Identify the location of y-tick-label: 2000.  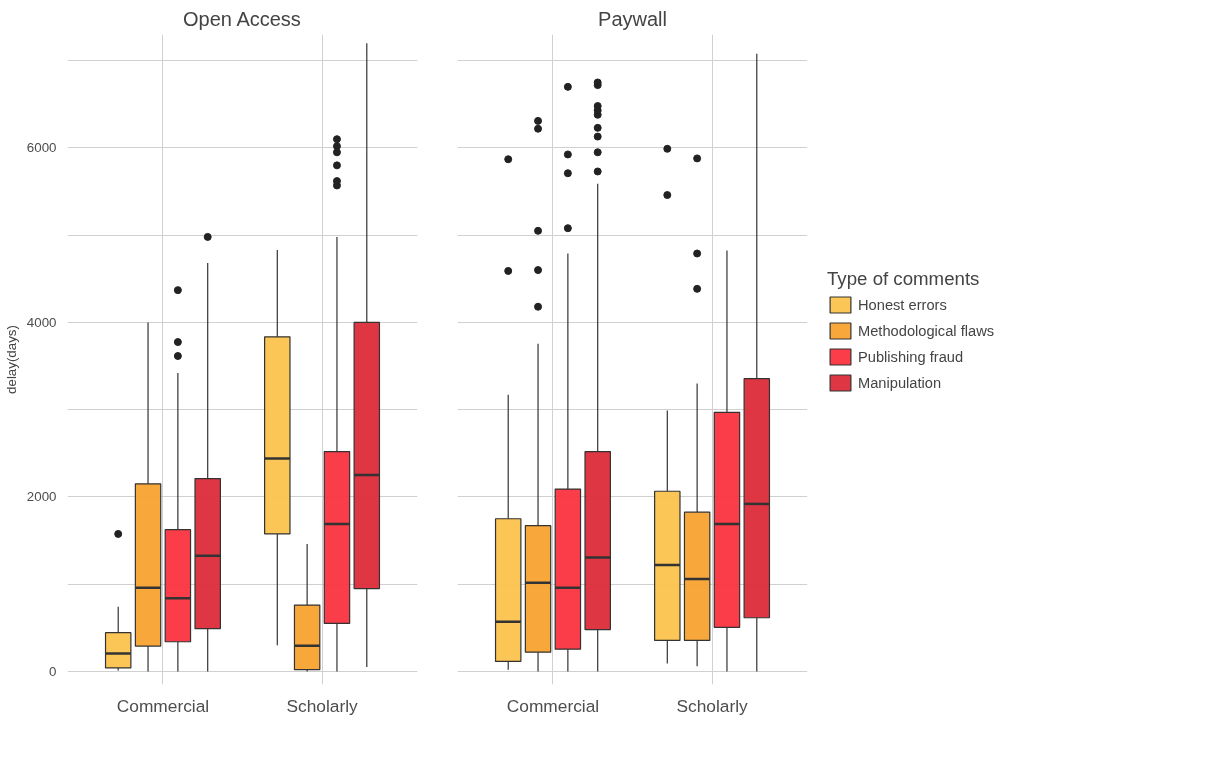
(41, 497).